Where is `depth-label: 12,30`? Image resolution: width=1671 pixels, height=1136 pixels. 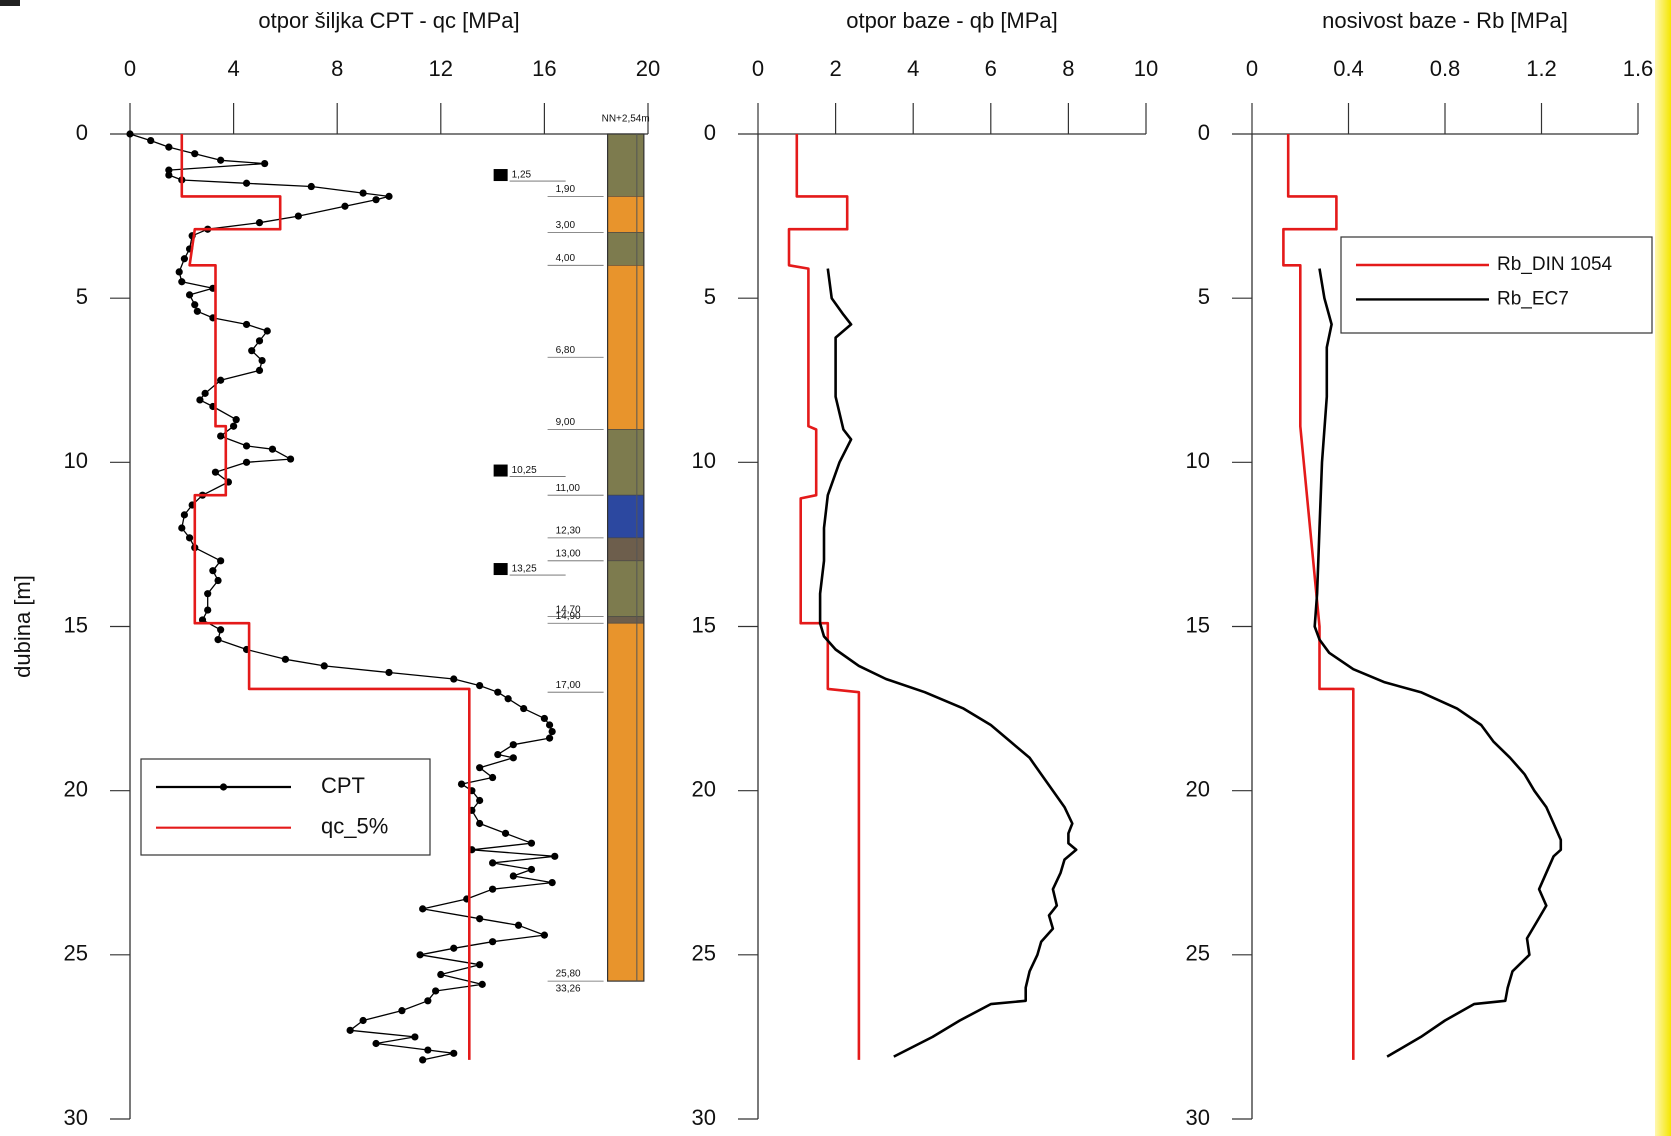 depth-label: 12,30 is located at coordinates (568, 530).